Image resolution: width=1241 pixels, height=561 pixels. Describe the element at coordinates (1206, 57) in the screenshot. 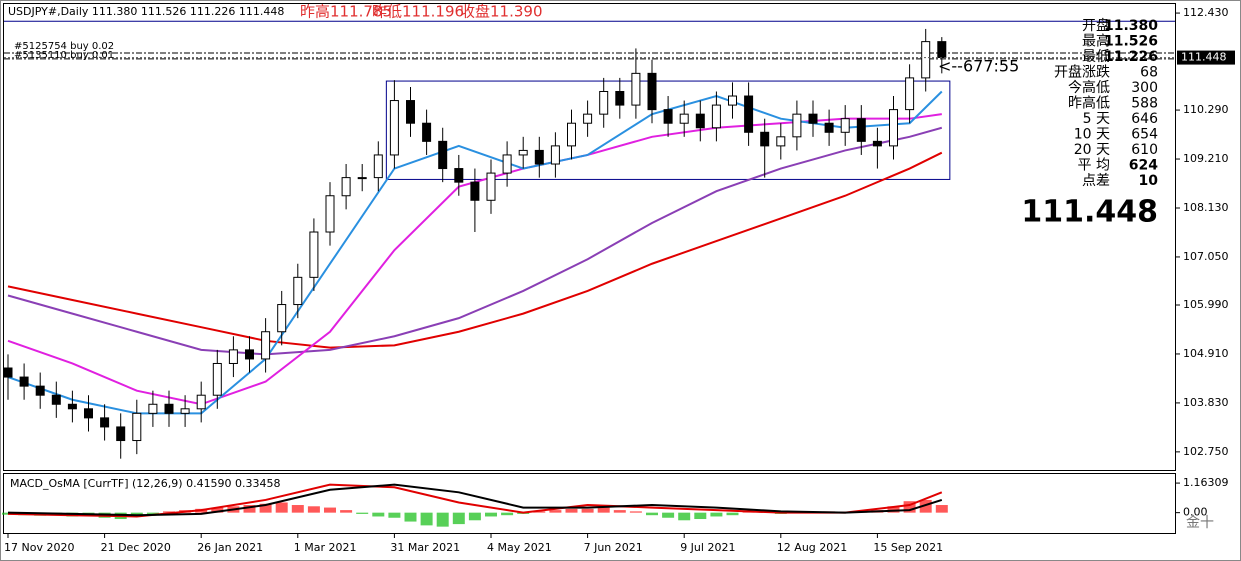

I see `price-tag` at that location.